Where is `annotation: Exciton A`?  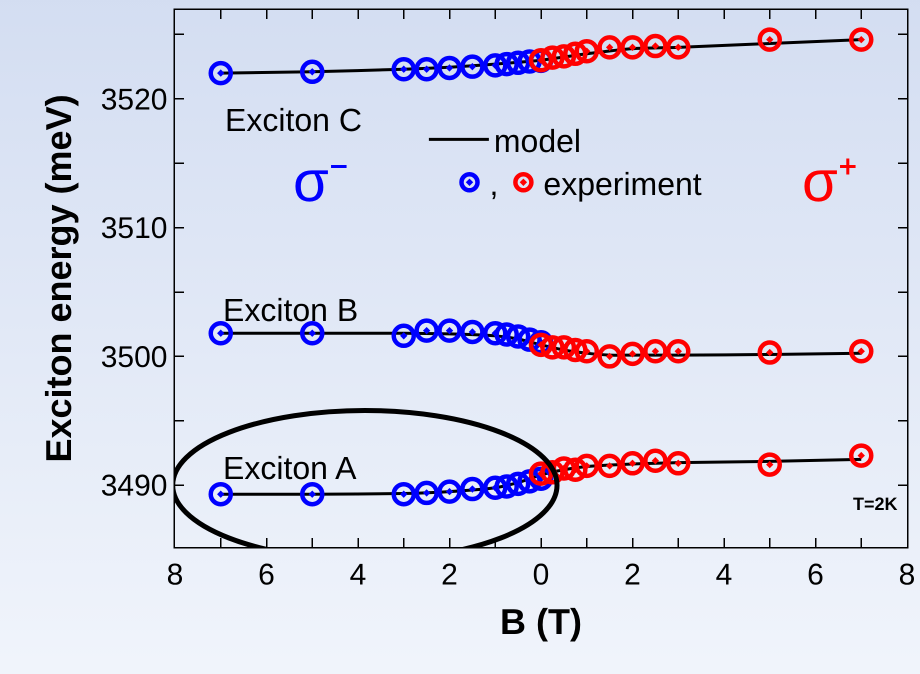 annotation: Exciton A is located at coordinates (290, 468).